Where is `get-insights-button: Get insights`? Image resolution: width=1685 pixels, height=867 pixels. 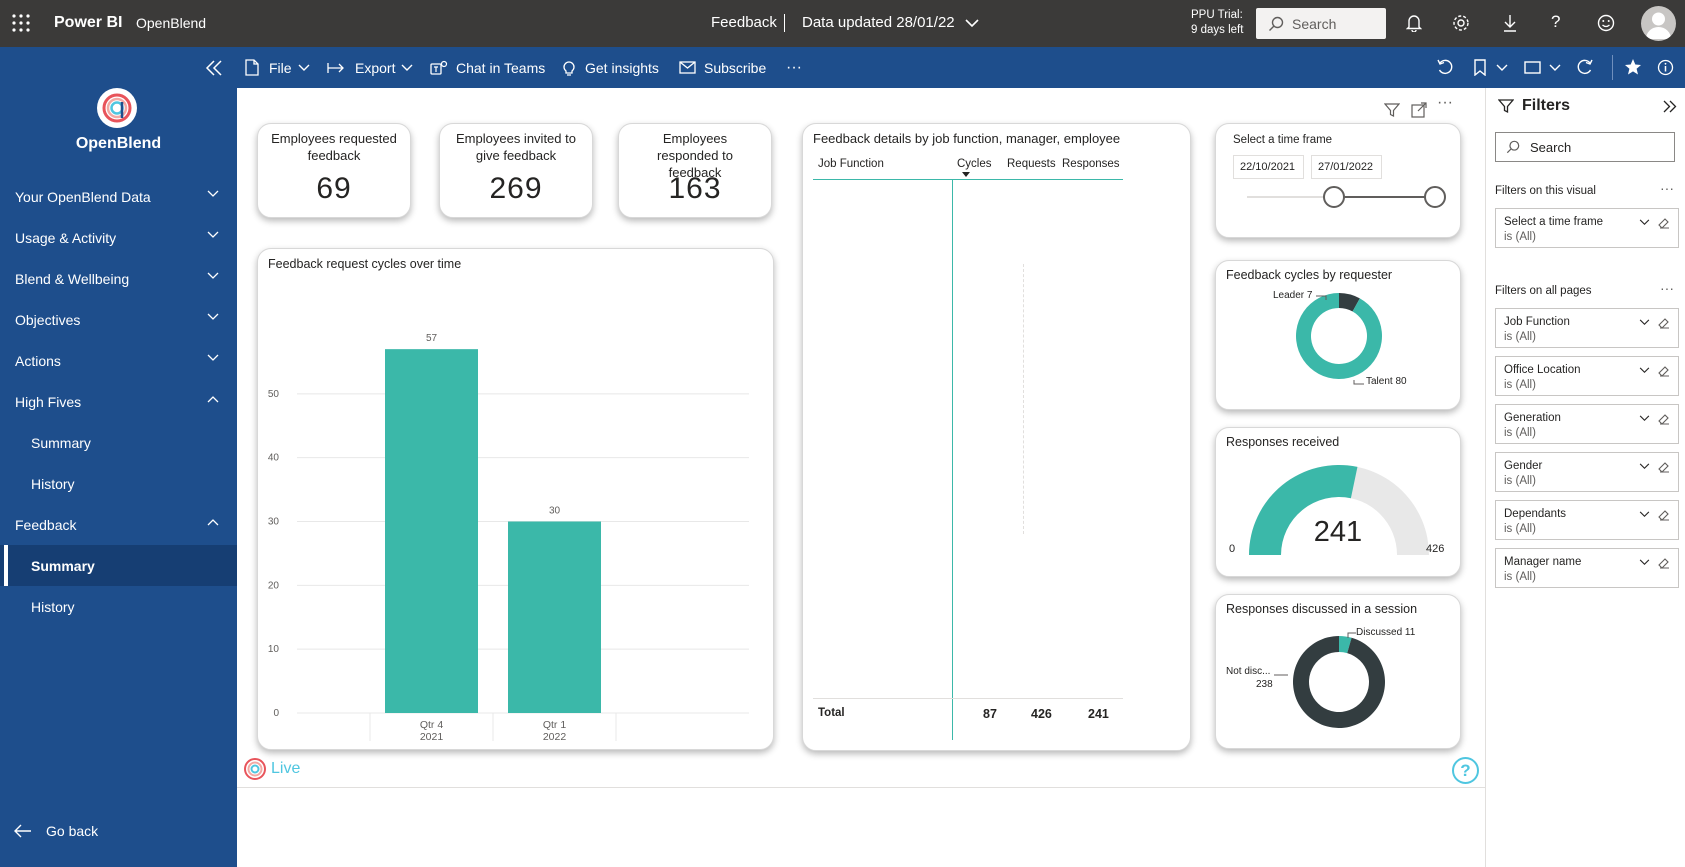 get-insights-button: Get insights is located at coordinates (611, 67).